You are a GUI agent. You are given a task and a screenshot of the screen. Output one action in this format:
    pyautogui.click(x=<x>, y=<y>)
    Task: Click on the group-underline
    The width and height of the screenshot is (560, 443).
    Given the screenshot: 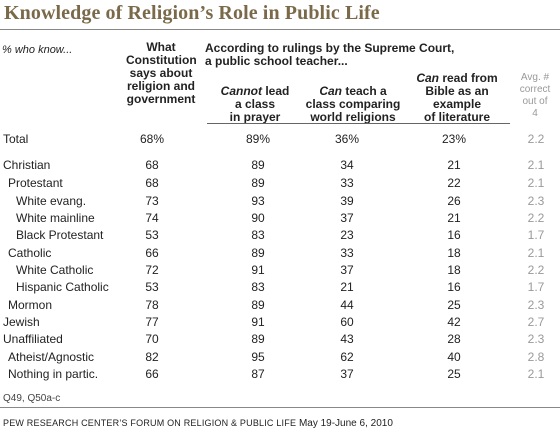 What is the action you would take?
    pyautogui.click(x=358, y=123)
    